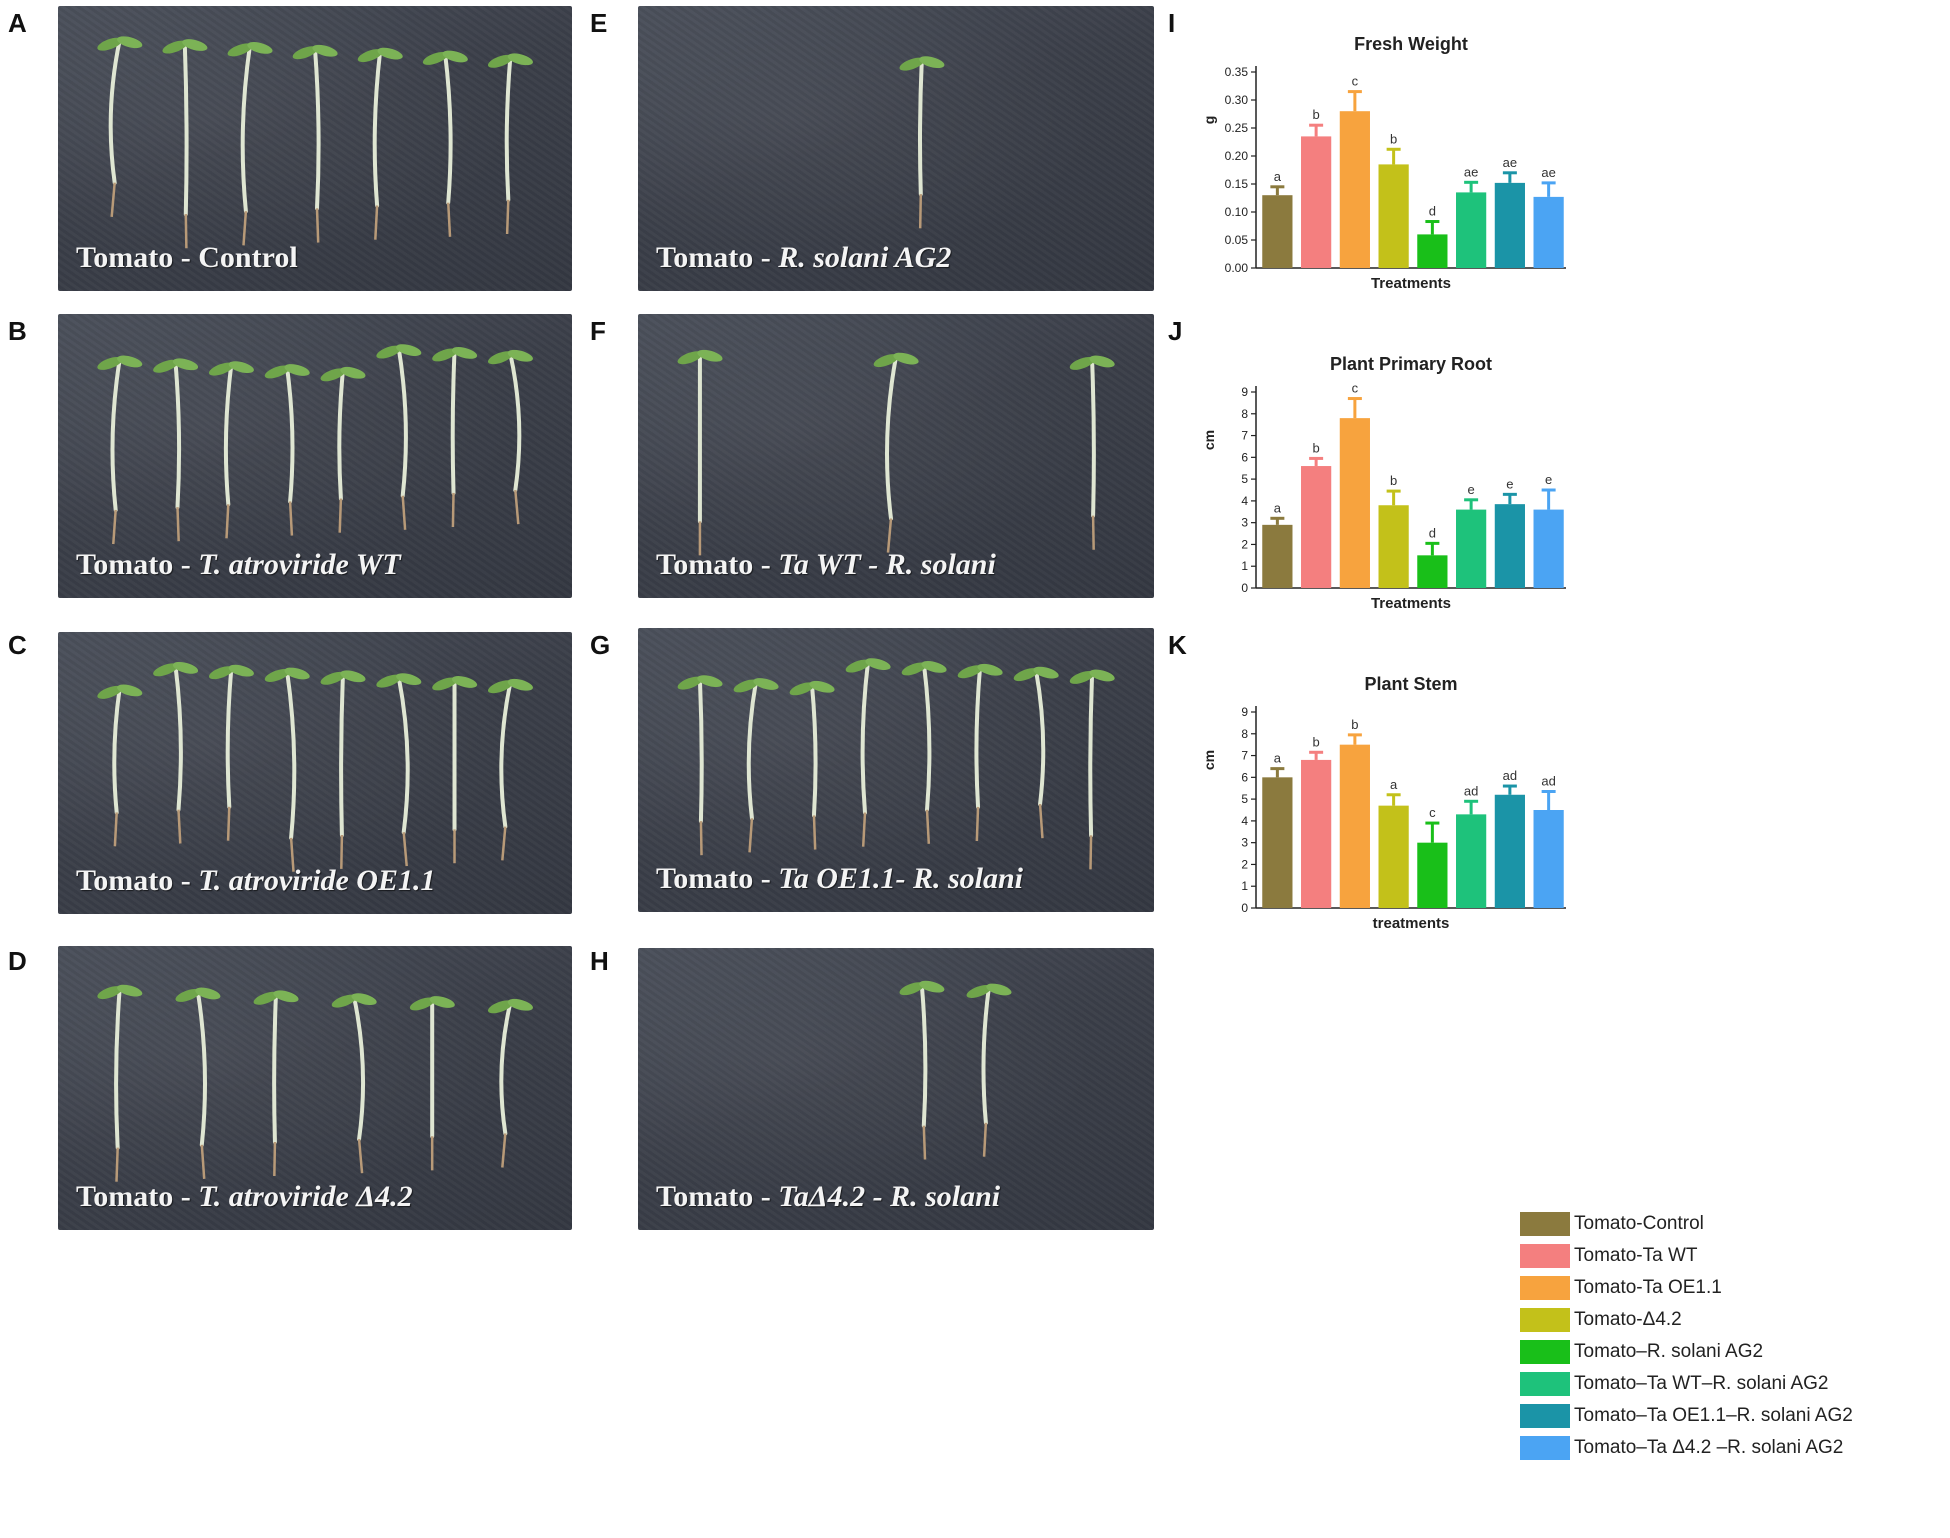  Describe the element at coordinates (1730, 1224) in the screenshot. I see `legend-item: Tomato-Control` at that location.